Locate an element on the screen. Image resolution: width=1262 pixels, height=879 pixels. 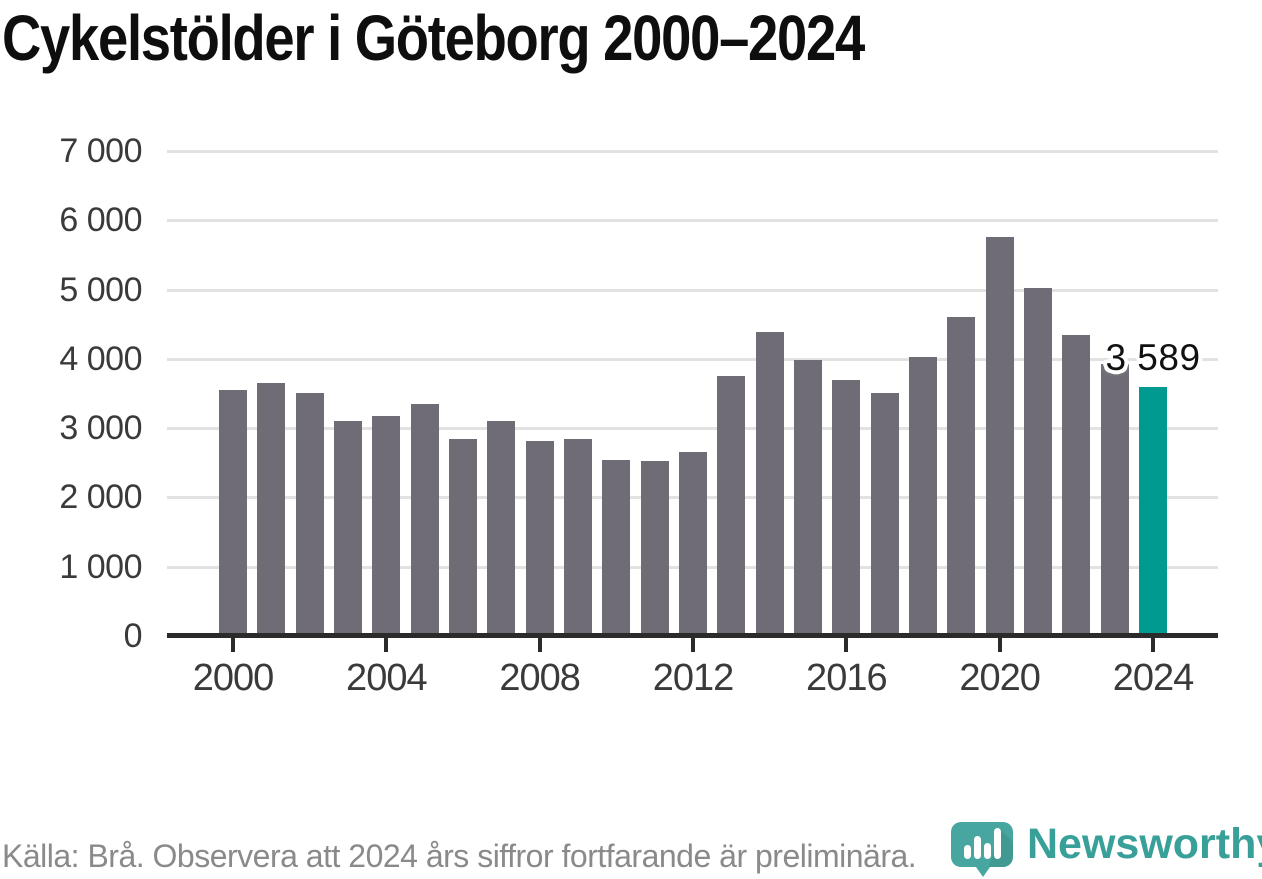
bar-2010 is located at coordinates (616, 548).